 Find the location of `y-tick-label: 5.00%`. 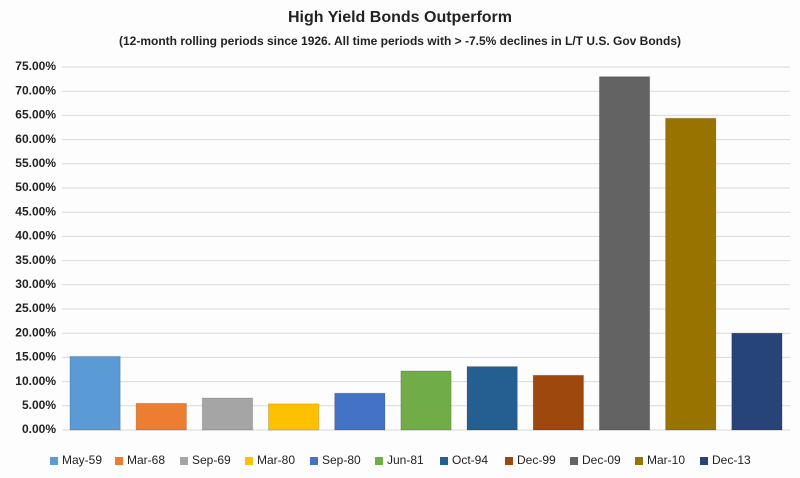

y-tick-label: 5.00% is located at coordinates (39, 405).